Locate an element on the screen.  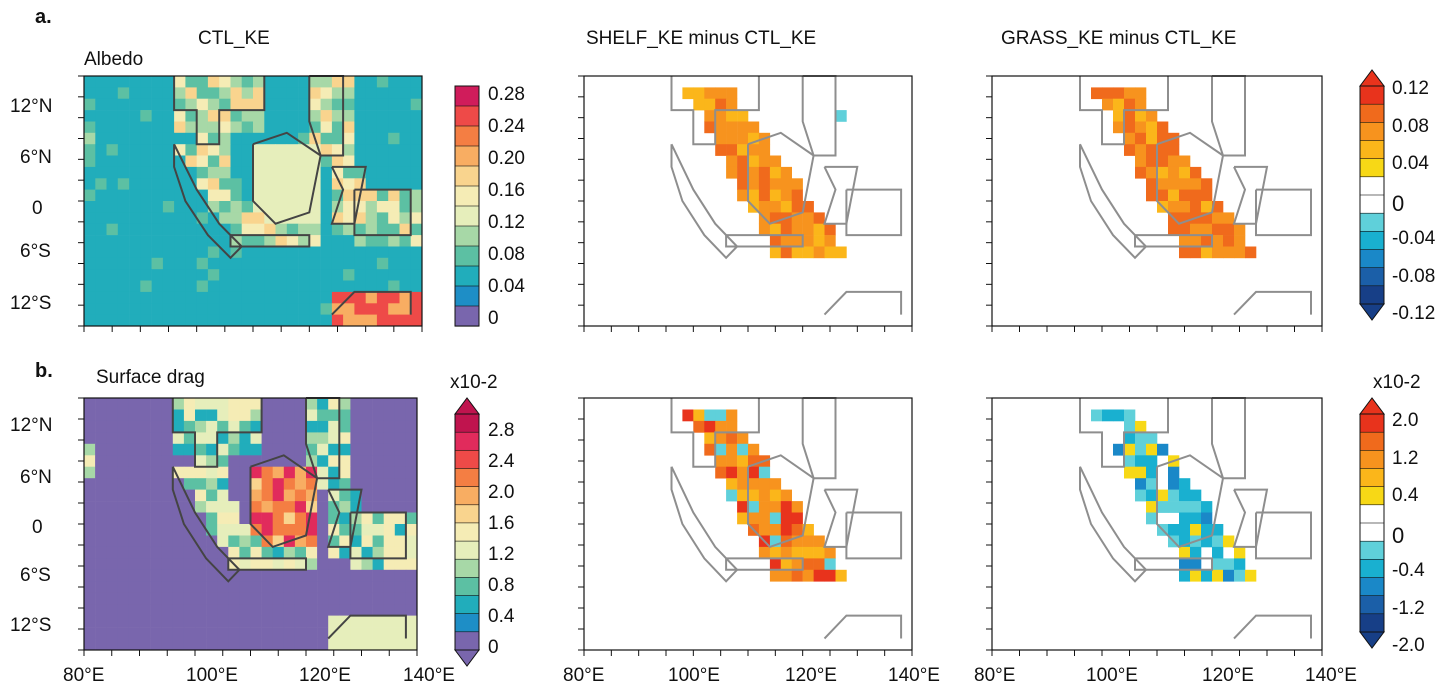
colorbar-drag-segment is located at coordinates (467, 478).